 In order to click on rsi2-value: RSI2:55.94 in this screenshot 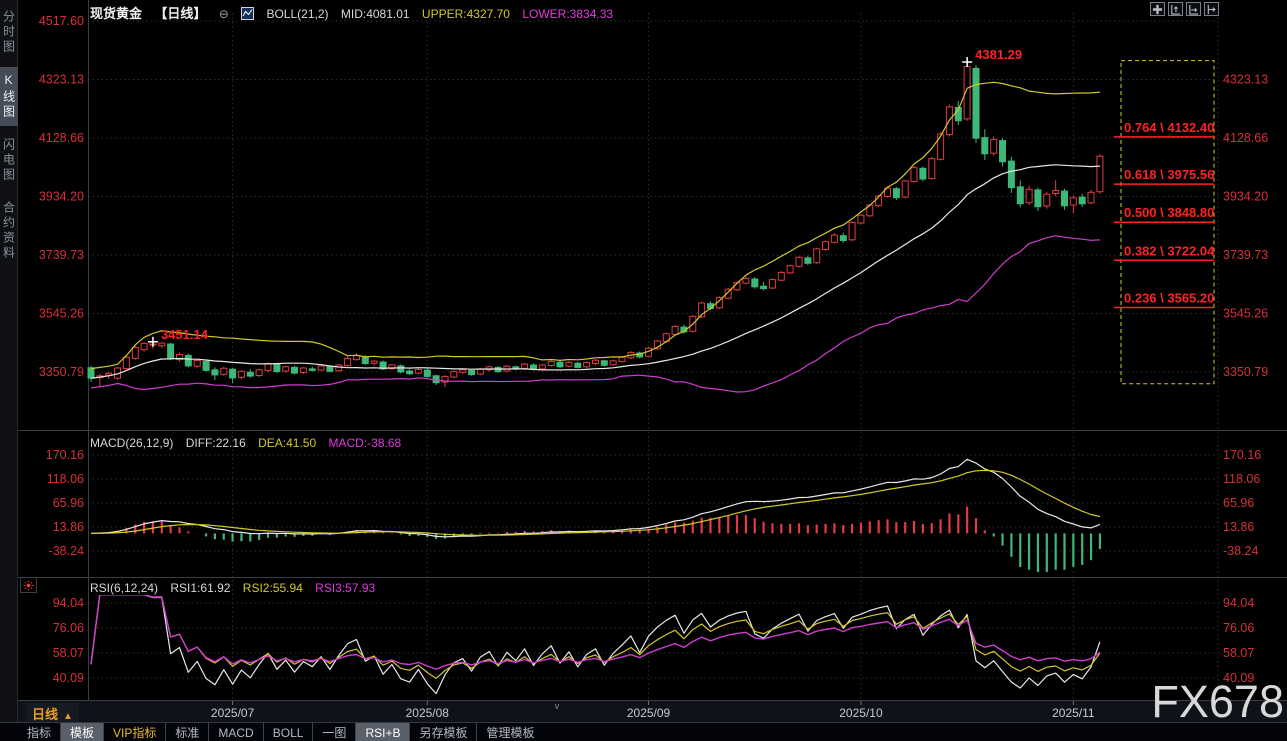, I will do `click(272, 588)`.